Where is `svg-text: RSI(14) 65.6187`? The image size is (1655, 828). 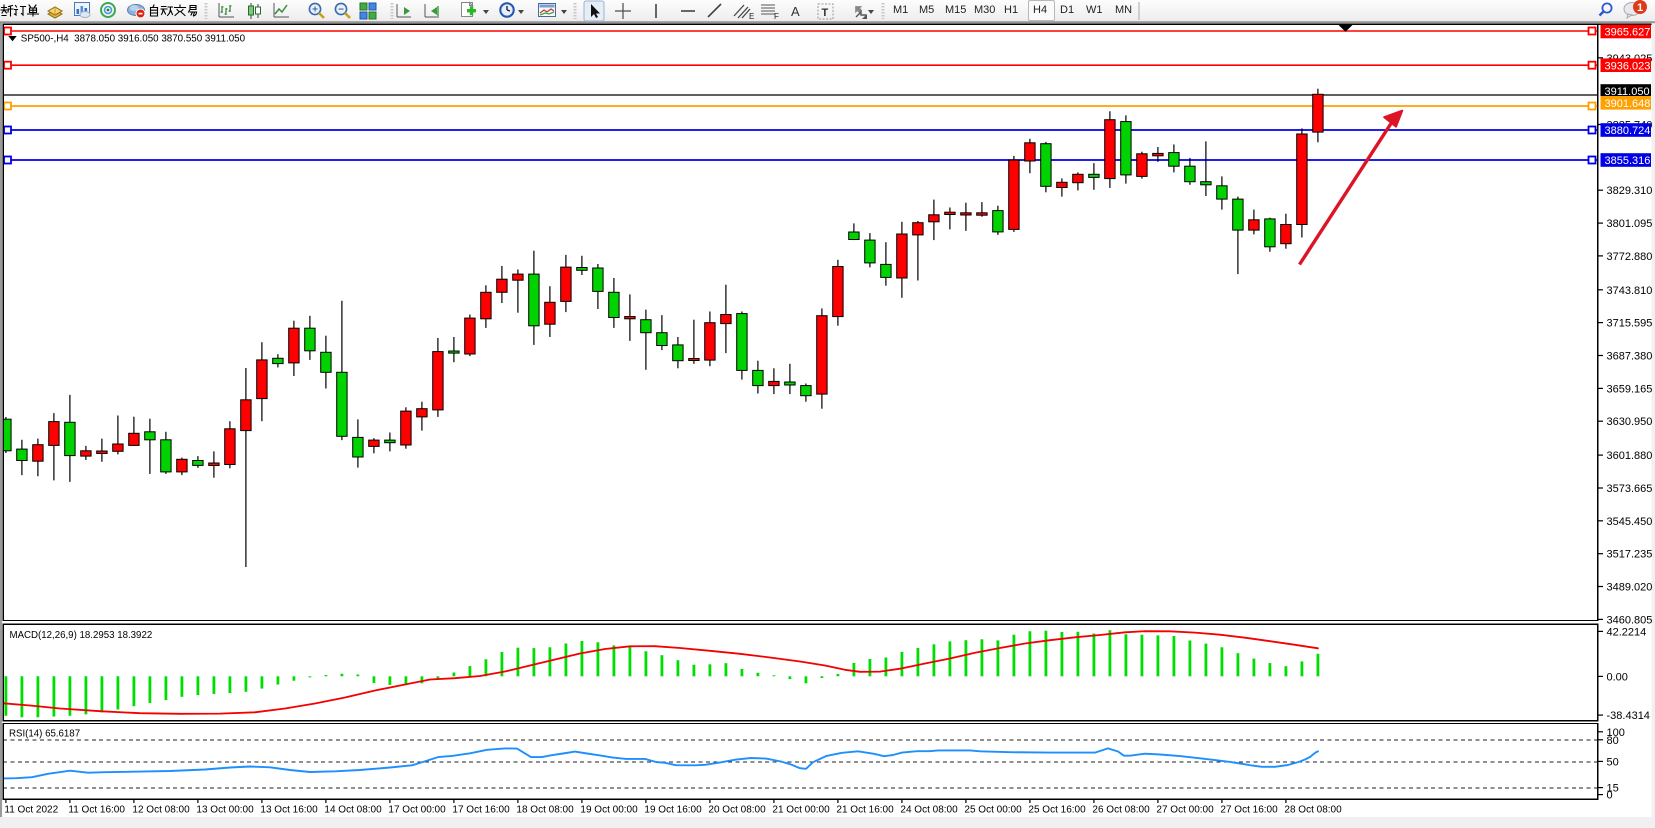
svg-text: RSI(14) 65.6187 is located at coordinates (44, 734).